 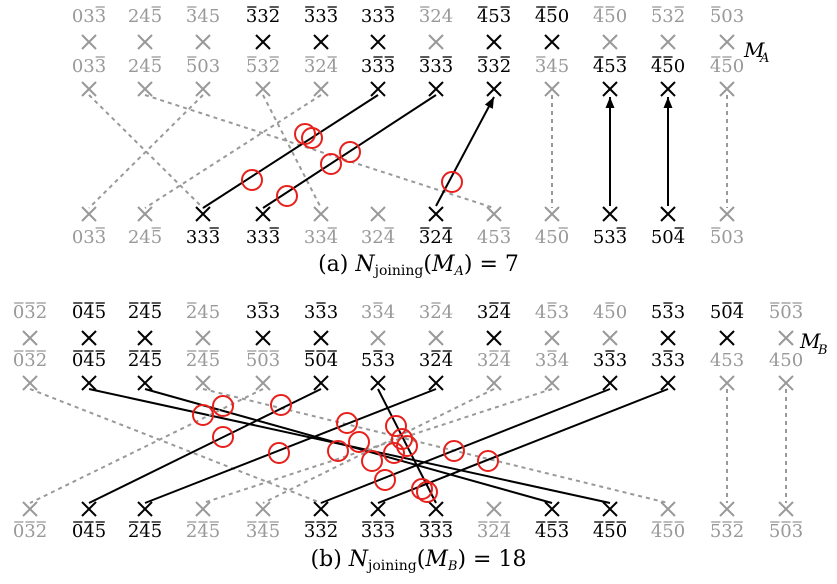 I want to click on a-top2-label-4-text: 324, so click(x=321, y=66).